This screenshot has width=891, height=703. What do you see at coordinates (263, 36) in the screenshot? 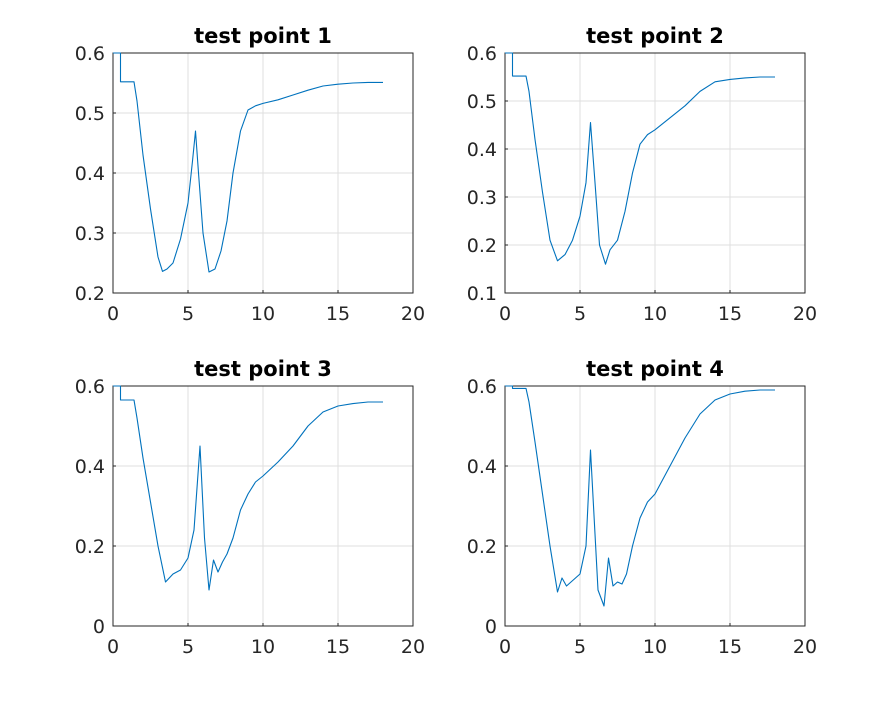
I see `subplot-title: test point 1` at bounding box center [263, 36].